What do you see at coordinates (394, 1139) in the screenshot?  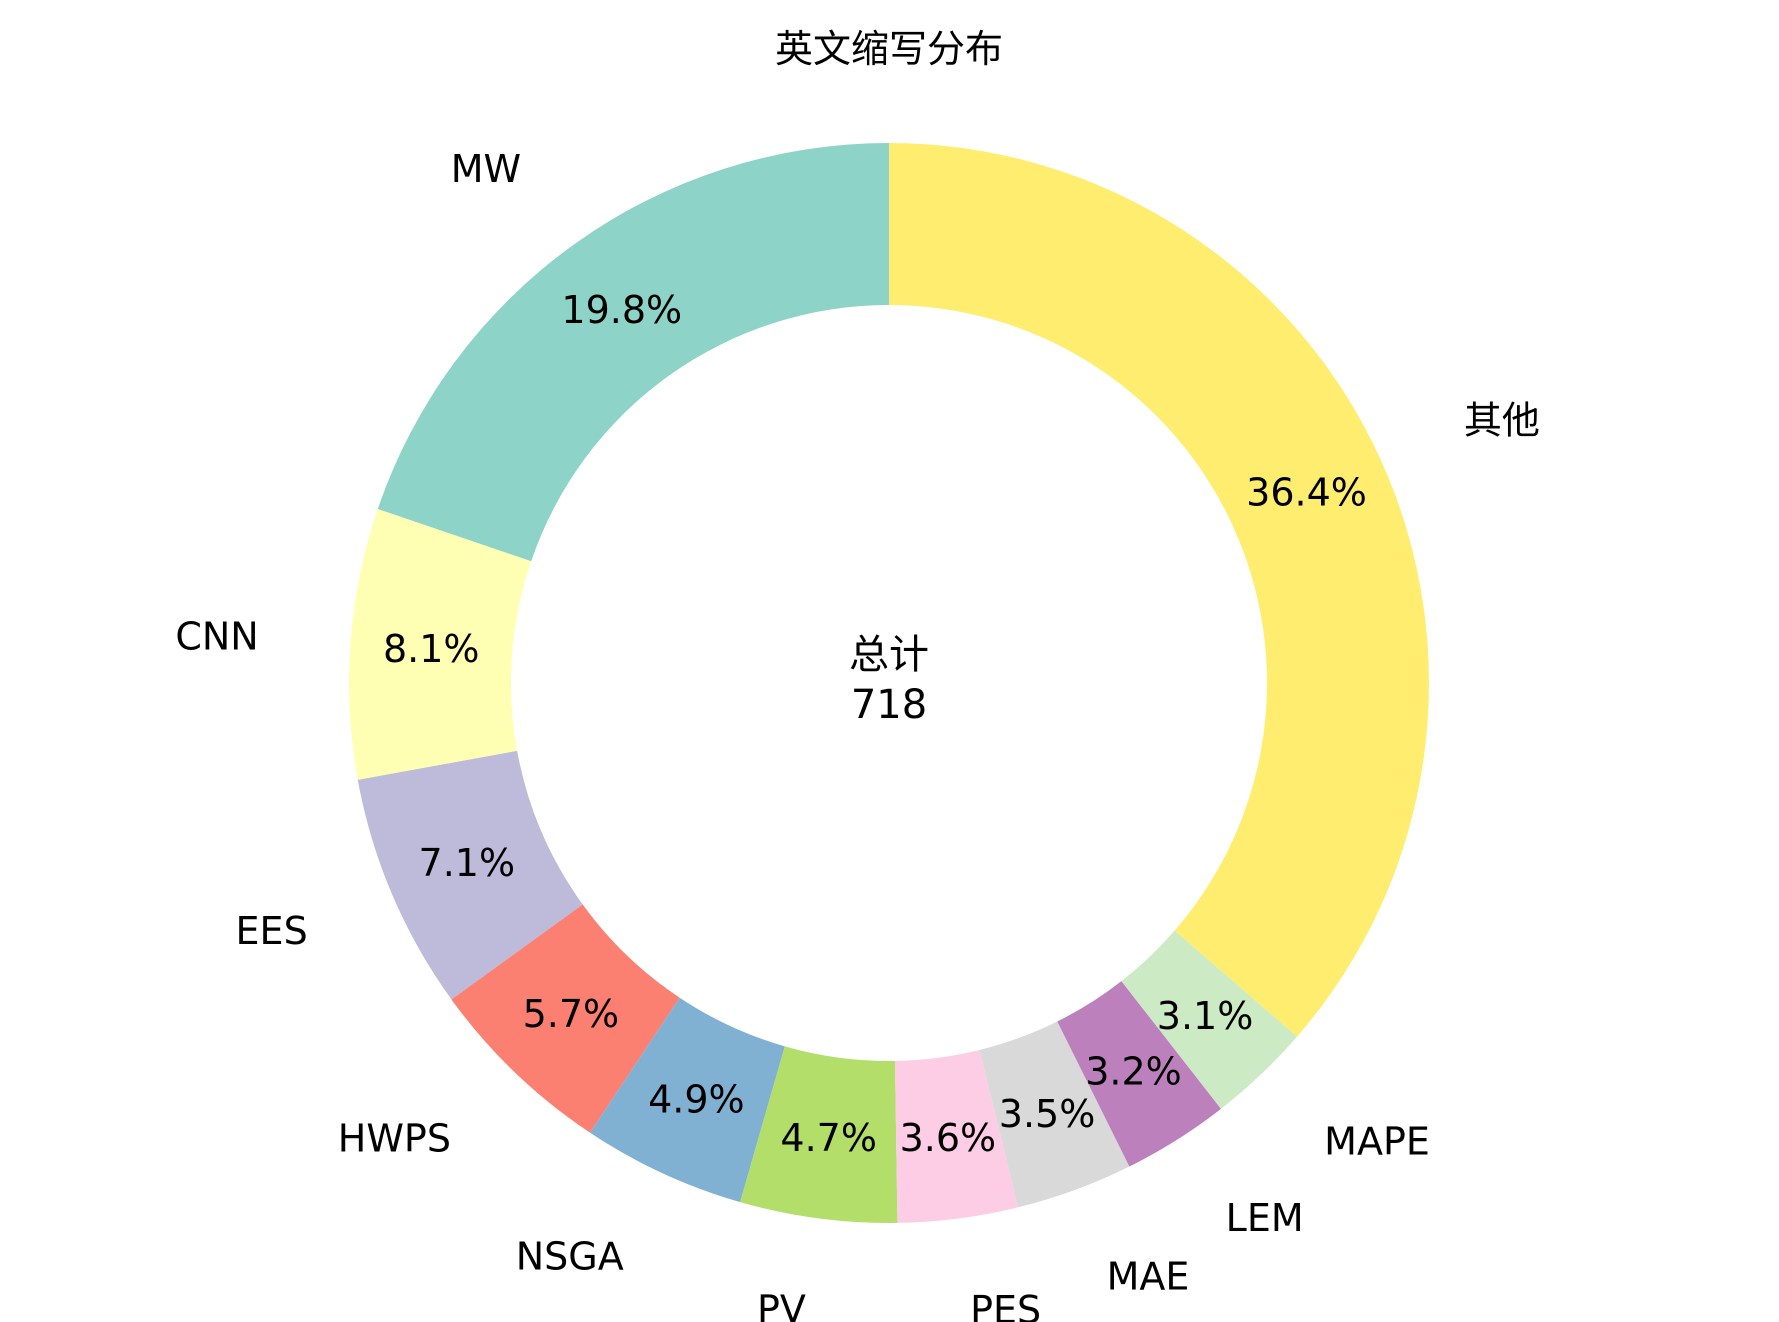 I see `slice-label-3: HWPS` at bounding box center [394, 1139].